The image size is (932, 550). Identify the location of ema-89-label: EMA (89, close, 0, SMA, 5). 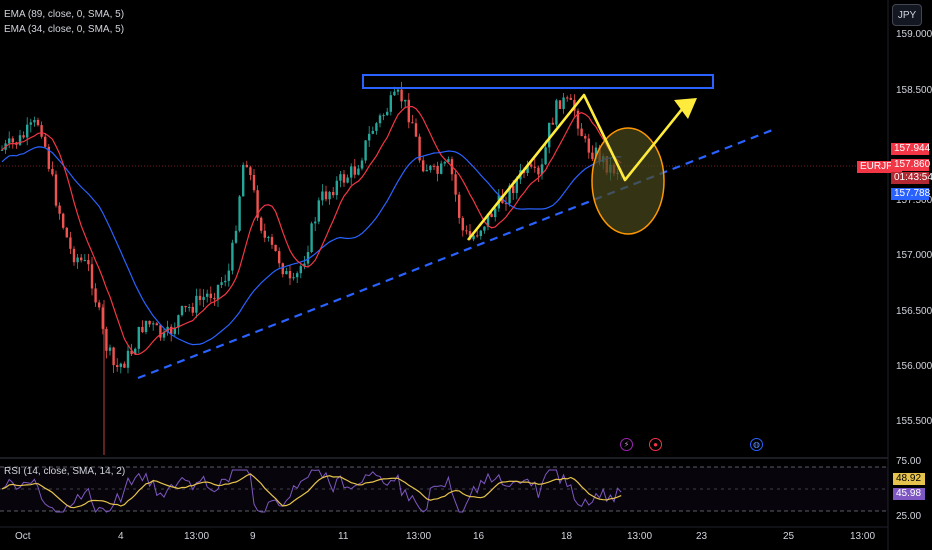
(64, 14).